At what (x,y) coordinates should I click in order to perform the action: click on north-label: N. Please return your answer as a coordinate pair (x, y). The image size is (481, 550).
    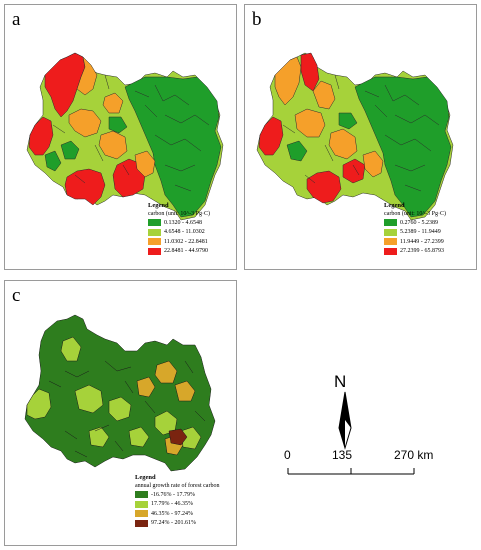
    Looking at the image, I should click on (340, 381).